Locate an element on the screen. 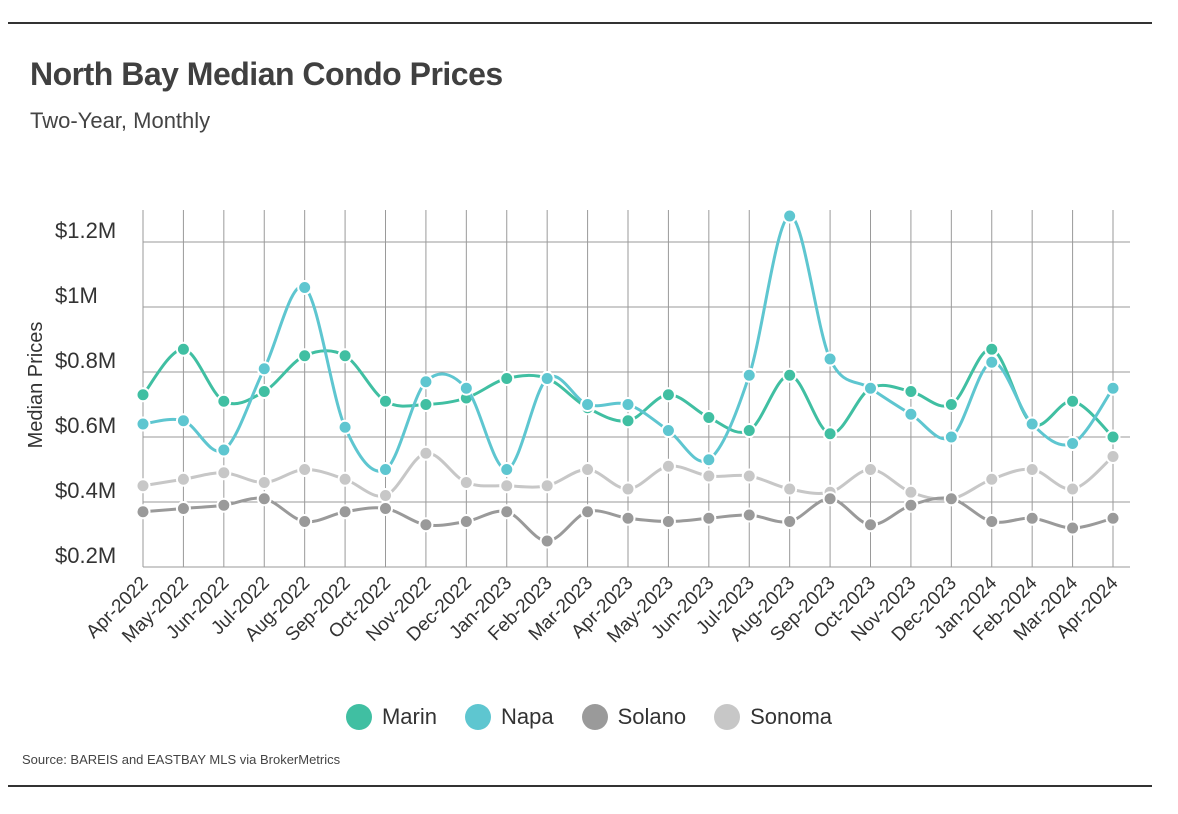 This screenshot has width=1178, height=814. chart-legend: Marin Napa Solano Sonoma is located at coordinates (589, 717).